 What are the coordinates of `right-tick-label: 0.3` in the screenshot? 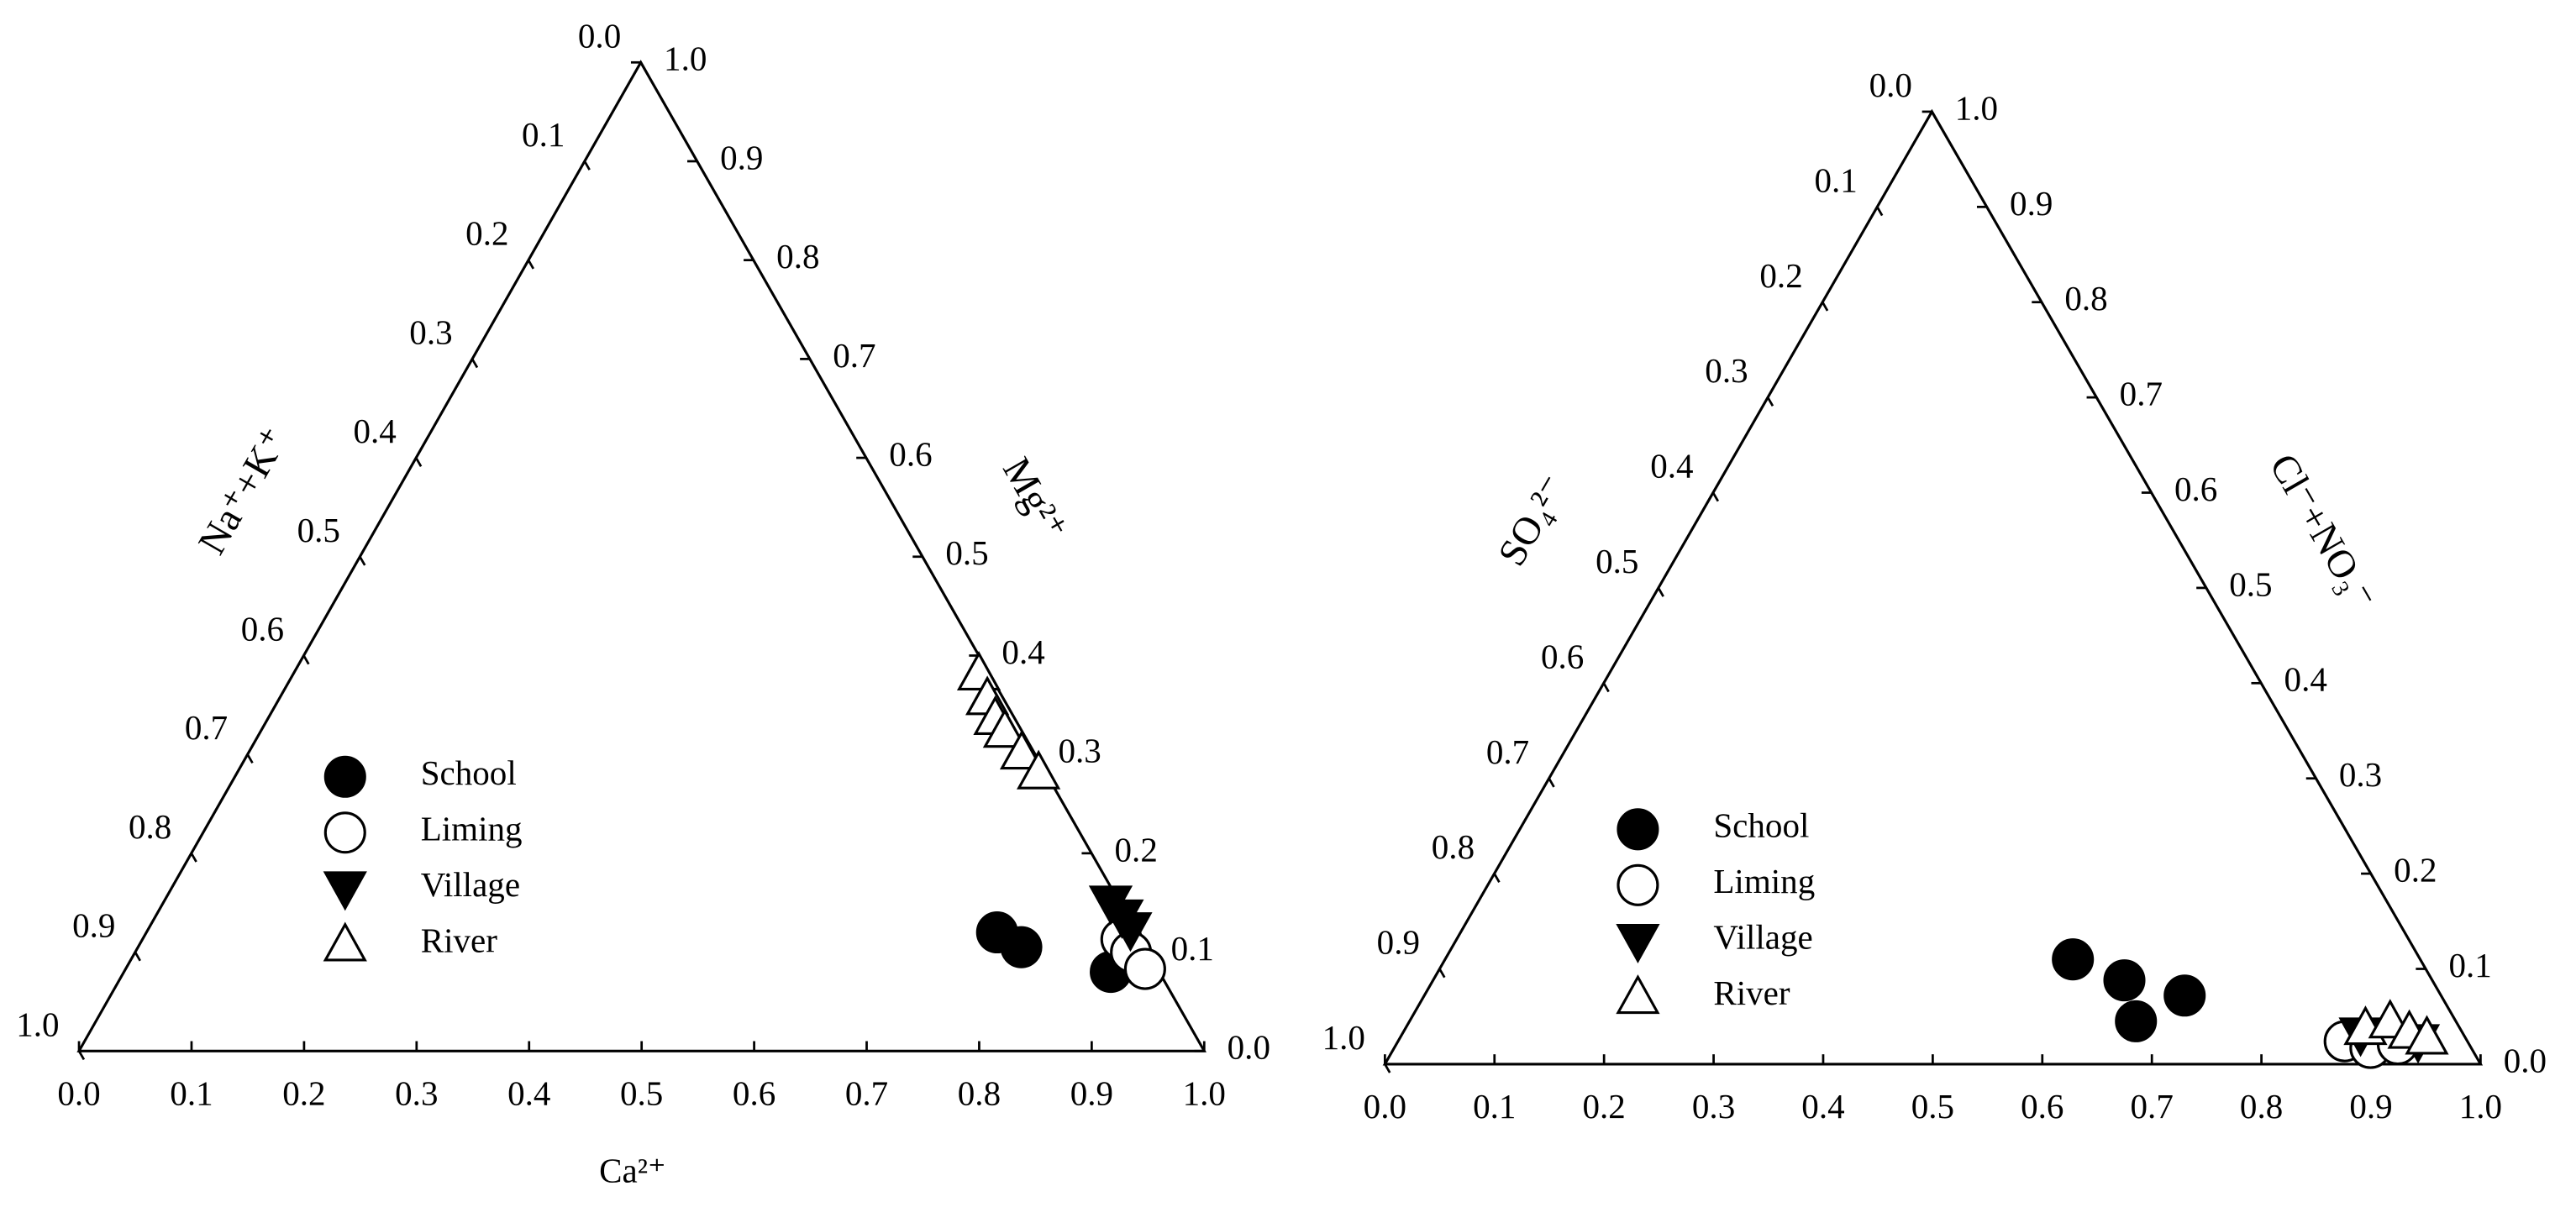 It's located at (1079, 751).